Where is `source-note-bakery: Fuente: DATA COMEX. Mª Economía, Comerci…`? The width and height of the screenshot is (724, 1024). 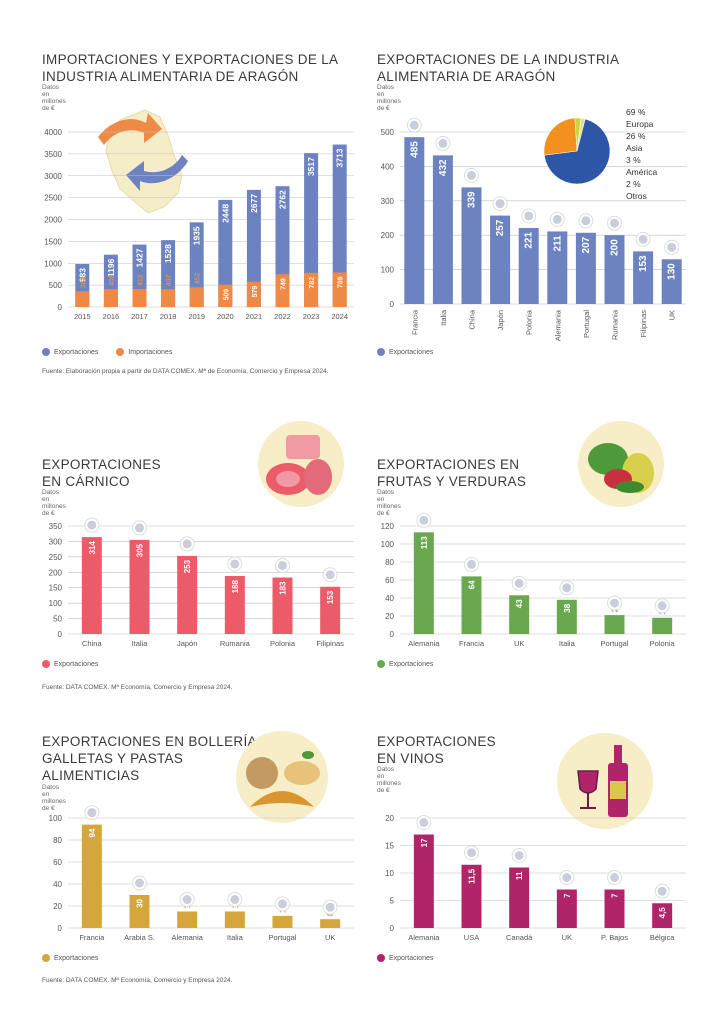 source-note-bakery: Fuente: DATA COMEX. Mª Economía, Comerci… is located at coordinates (137, 980).